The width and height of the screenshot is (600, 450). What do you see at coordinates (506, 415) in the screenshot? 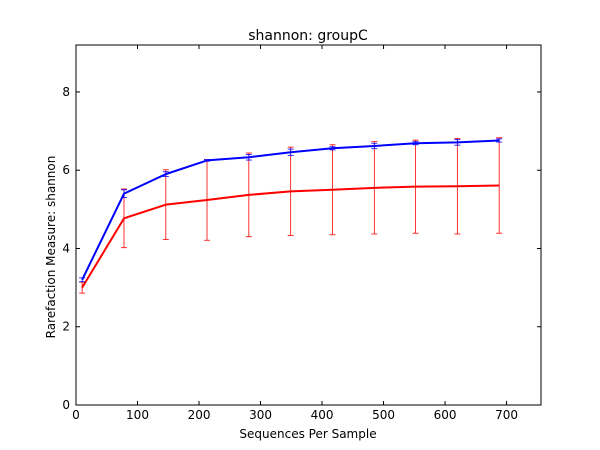
I see `x-tick-label: 700` at bounding box center [506, 415].